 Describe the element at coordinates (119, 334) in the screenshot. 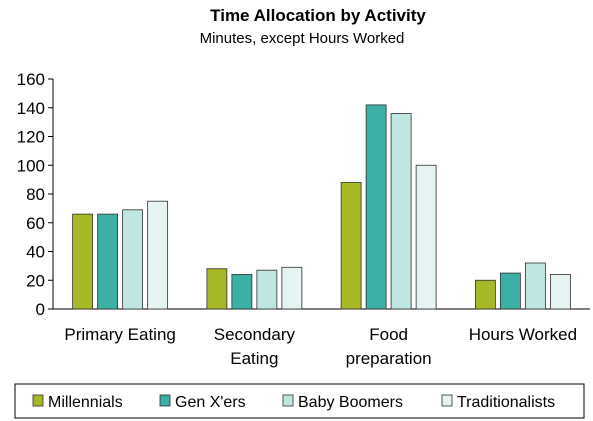

I see `x-category-label: Primary Eating` at that location.